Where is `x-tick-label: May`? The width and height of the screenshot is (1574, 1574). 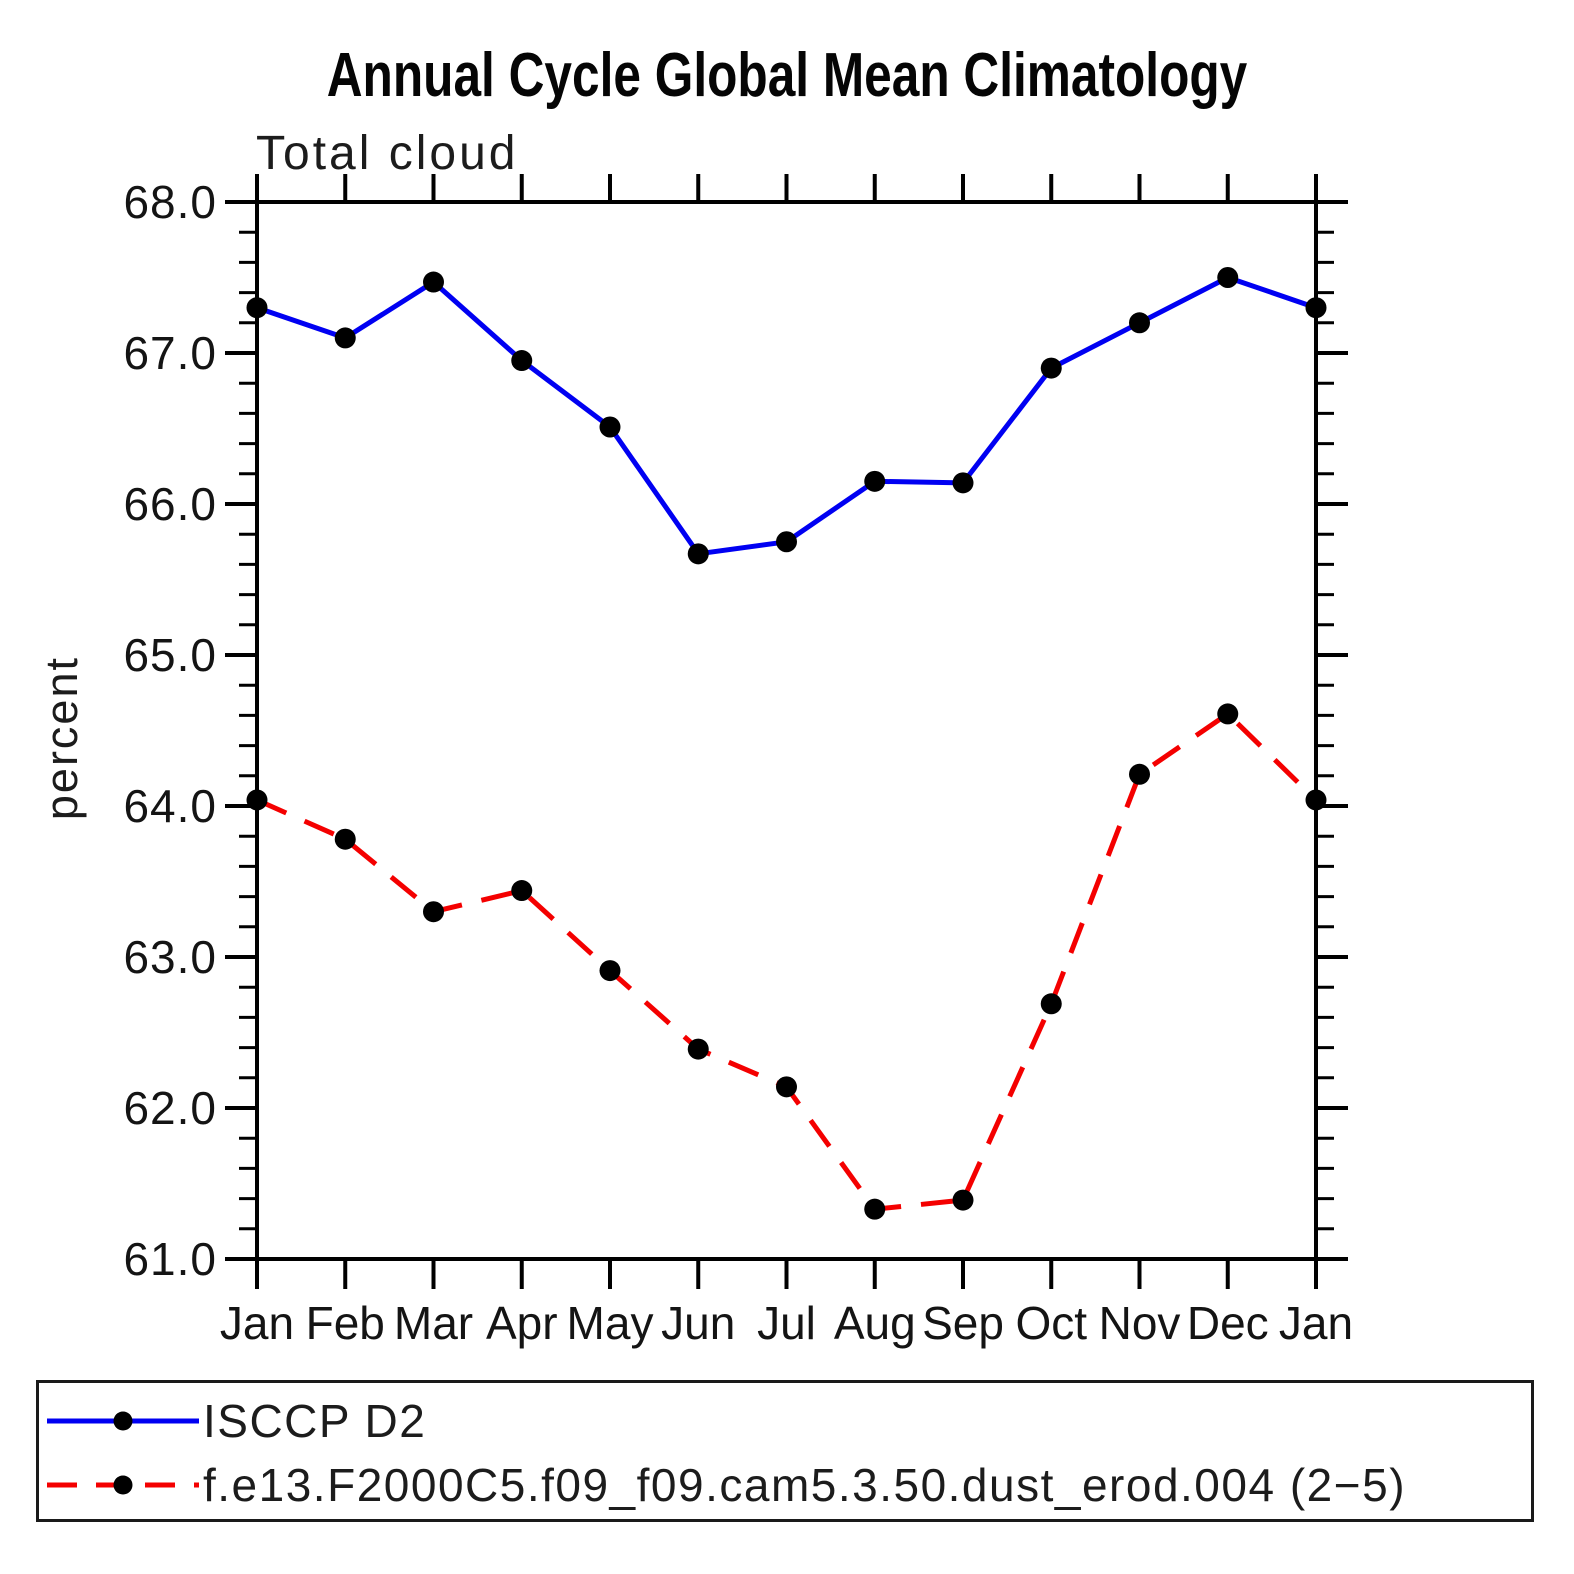
x-tick-label: May is located at coordinates (610, 1323).